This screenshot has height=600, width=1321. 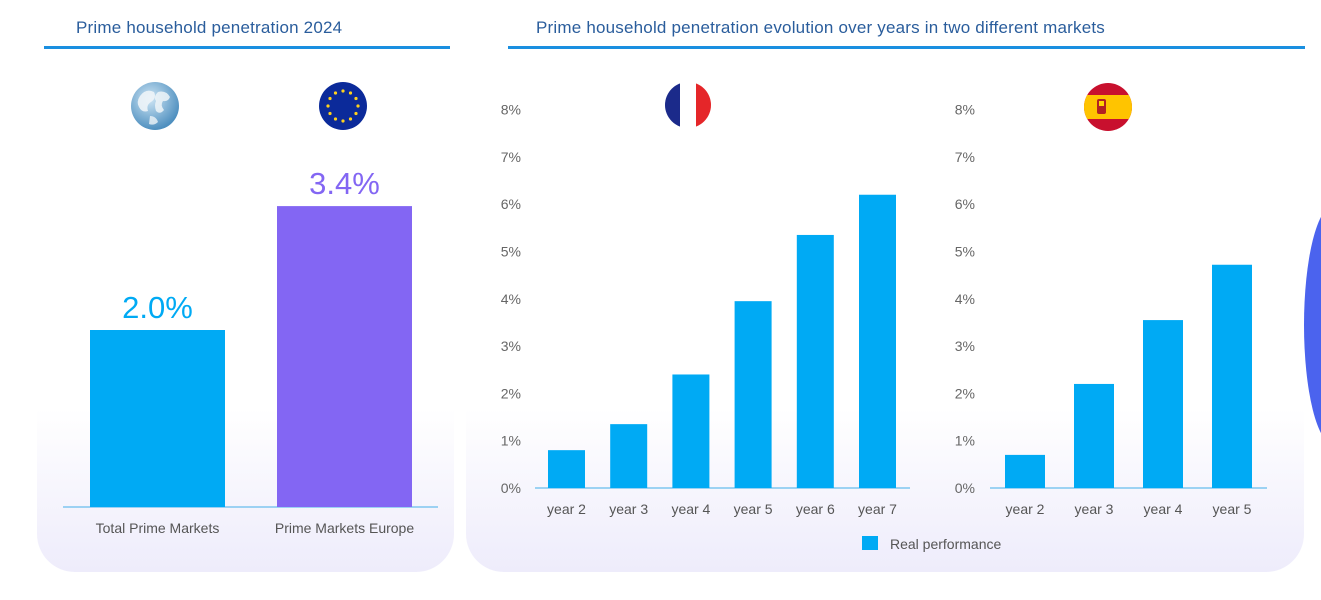 What do you see at coordinates (965, 346) in the screenshot?
I see `chart2-ytick-3: 3%` at bounding box center [965, 346].